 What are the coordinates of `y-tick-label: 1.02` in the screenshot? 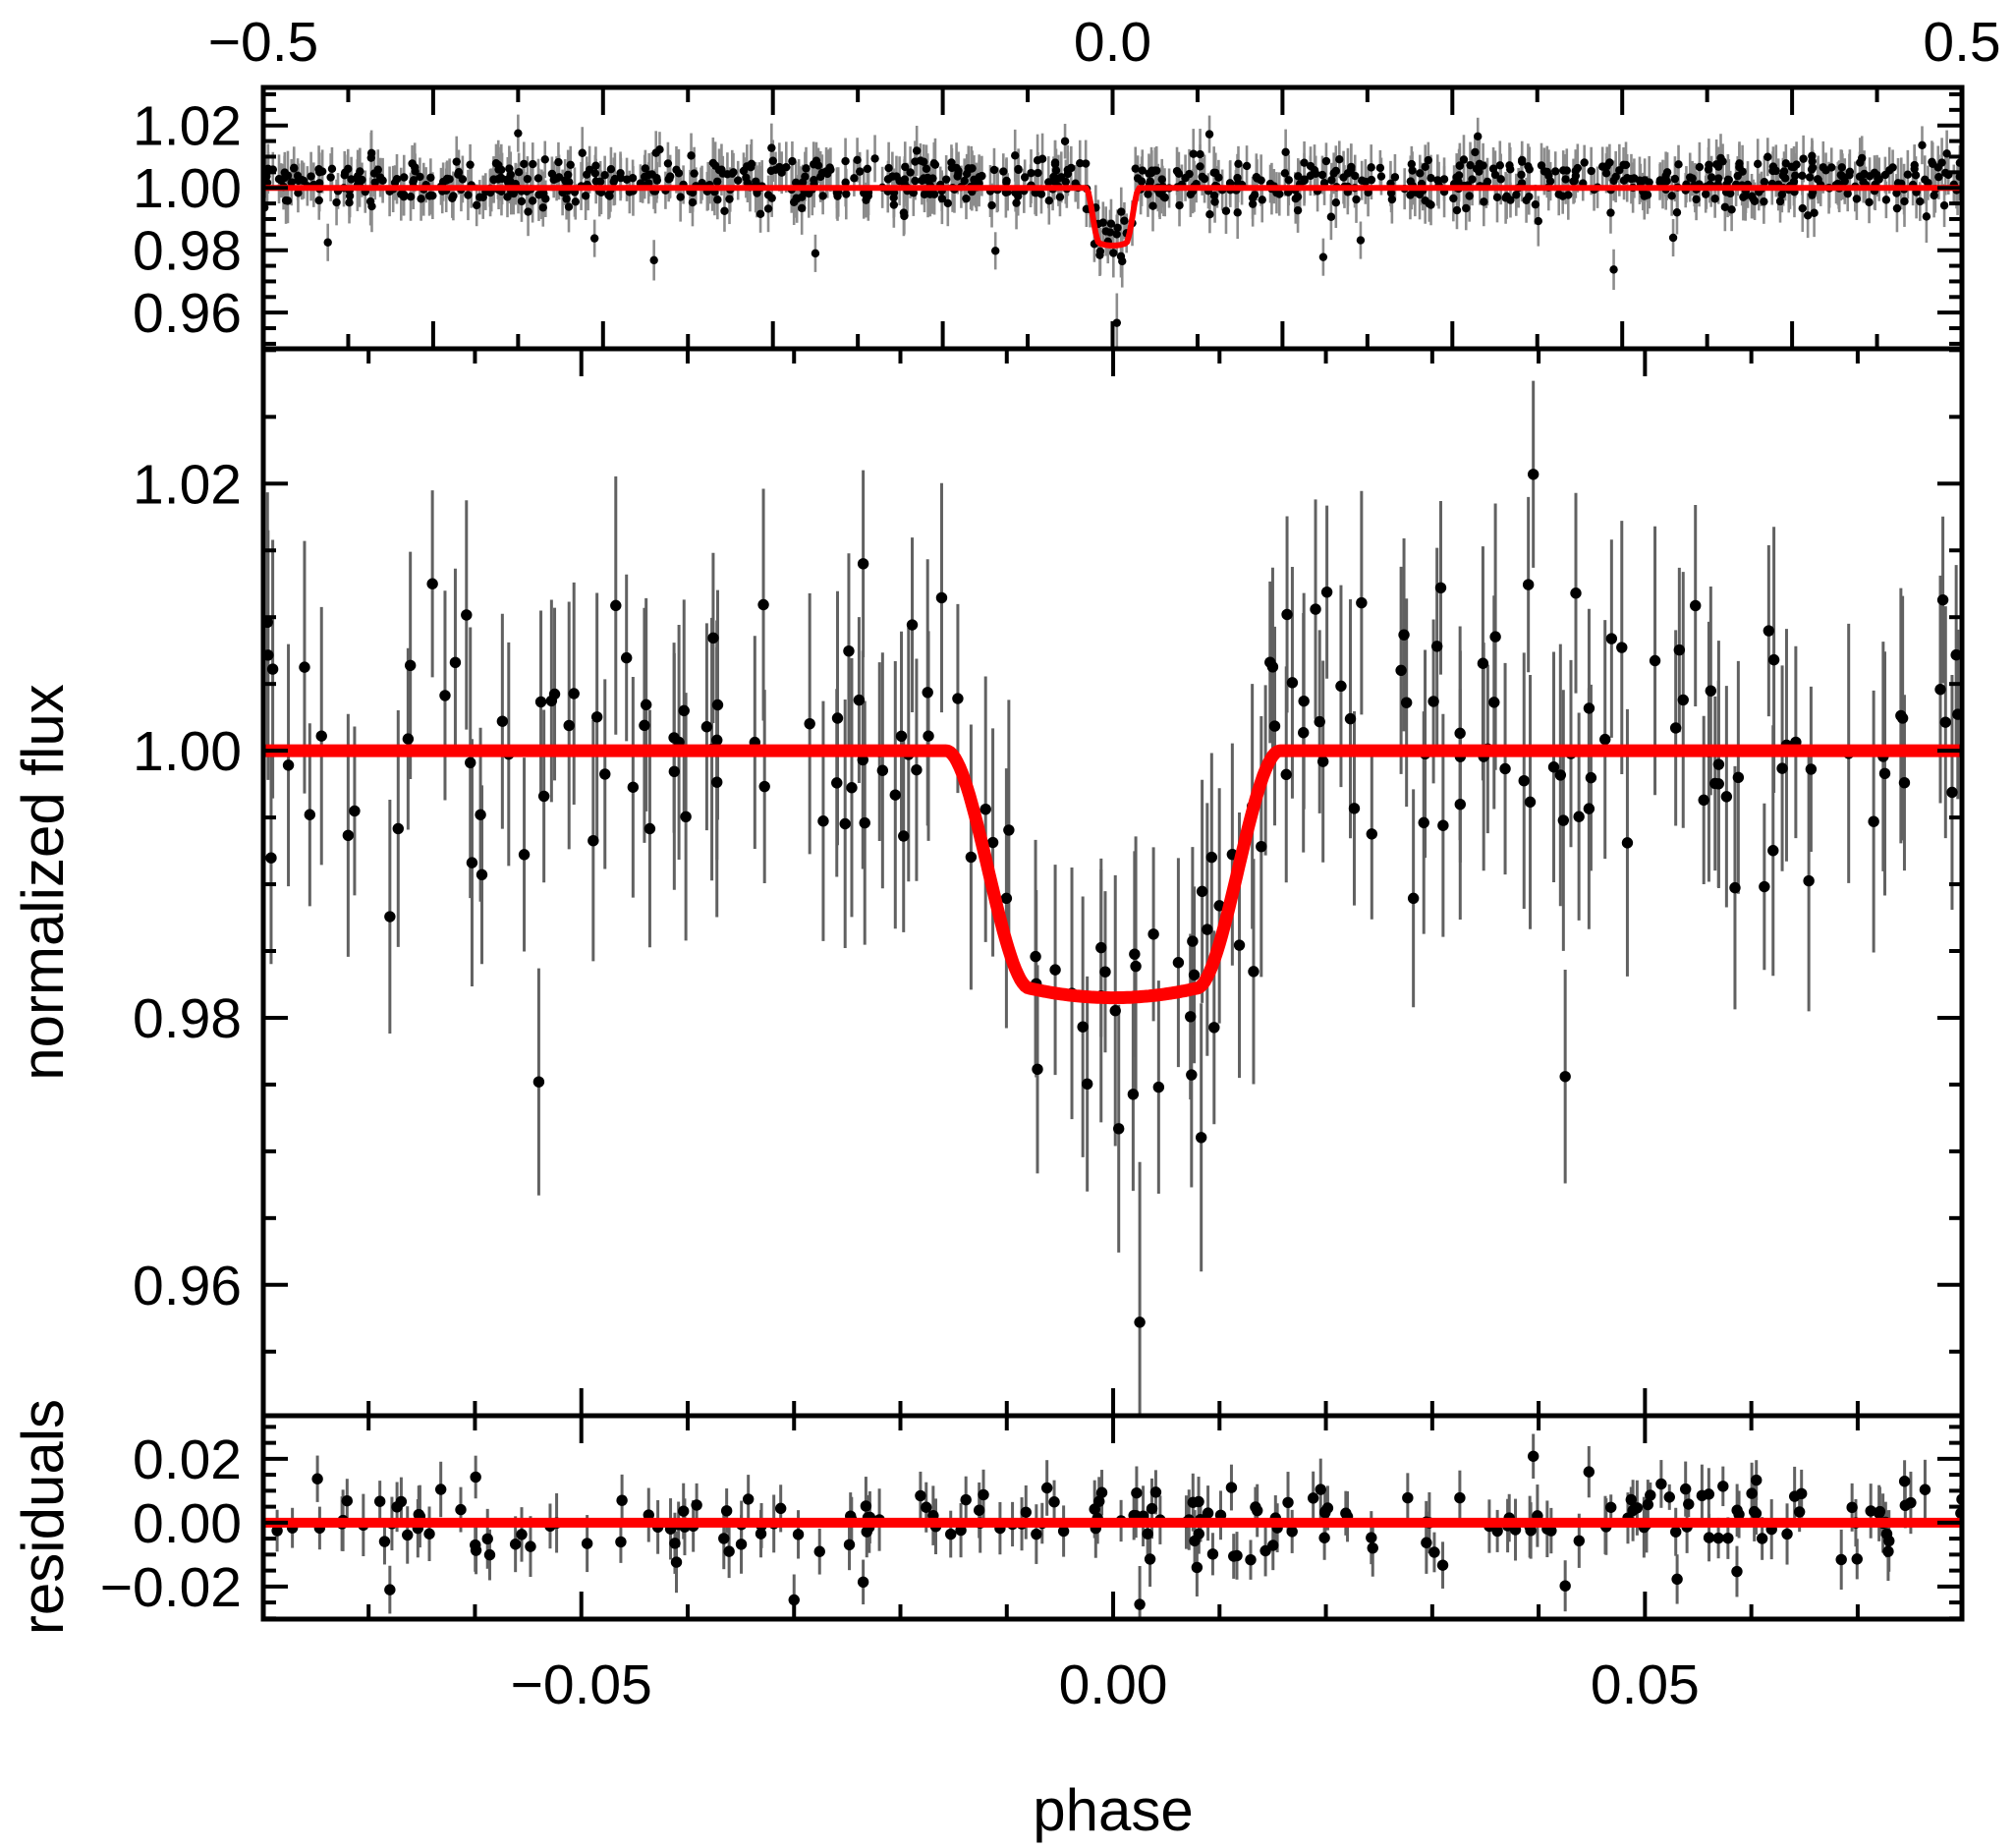 It's located at (188, 126).